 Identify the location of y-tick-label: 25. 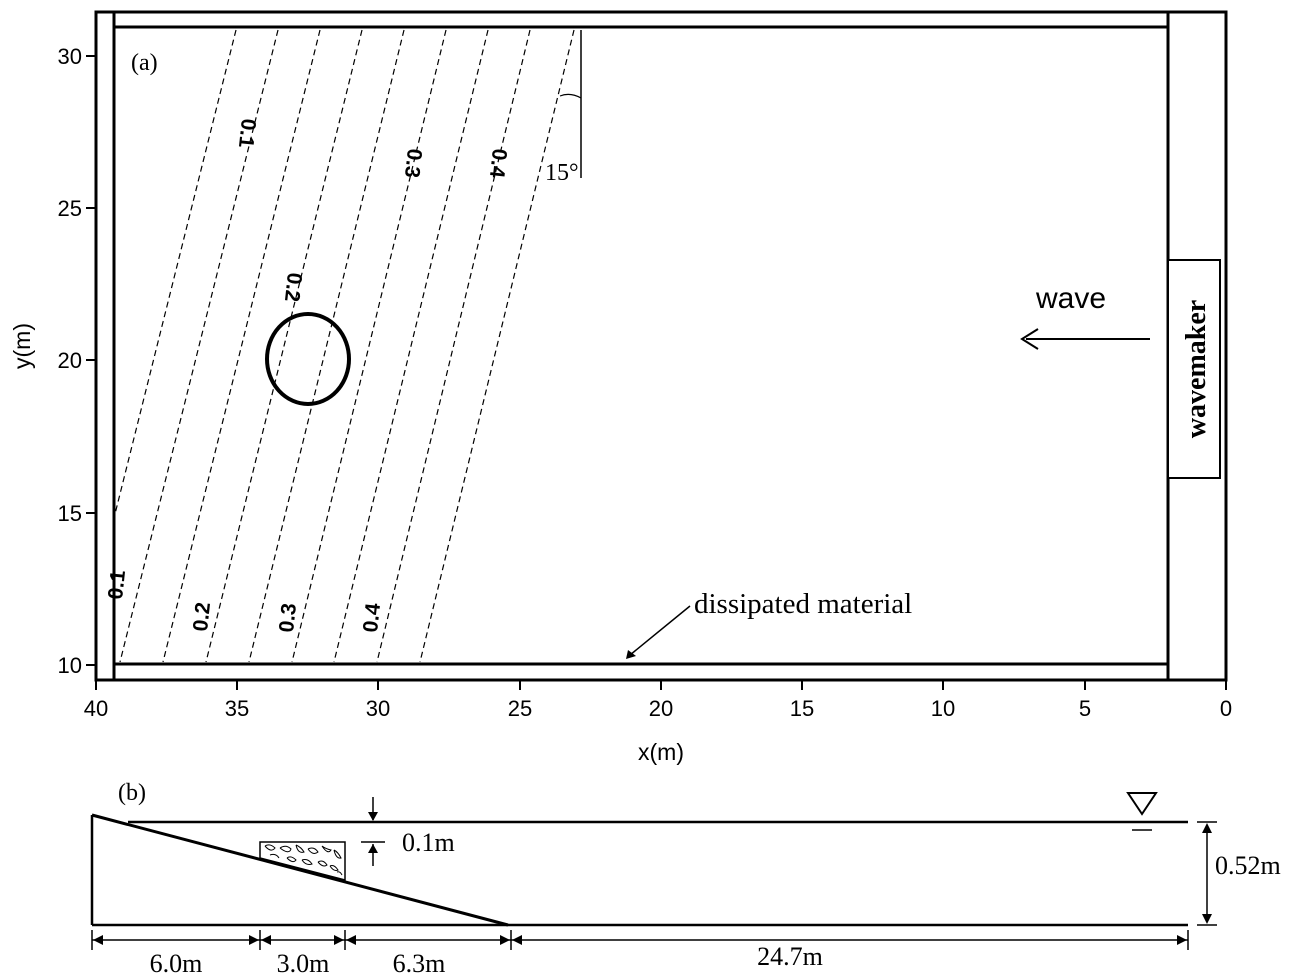
(70, 208).